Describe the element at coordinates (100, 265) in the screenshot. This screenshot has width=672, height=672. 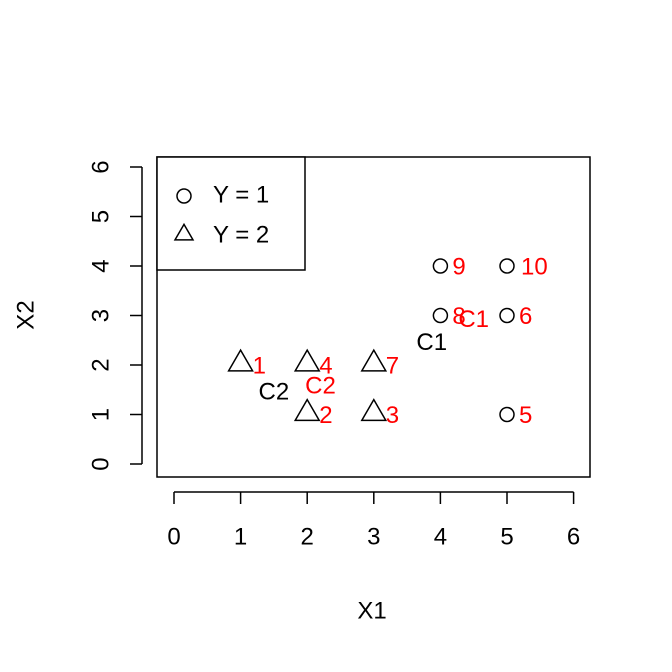
I see `y-tick-label: 4` at that location.